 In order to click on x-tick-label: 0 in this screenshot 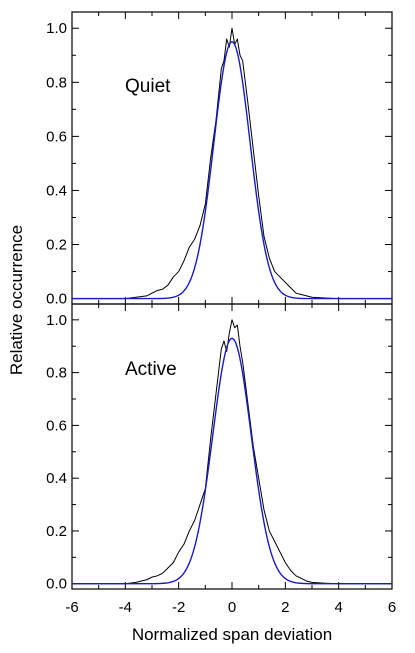, I will do `click(232, 607)`.